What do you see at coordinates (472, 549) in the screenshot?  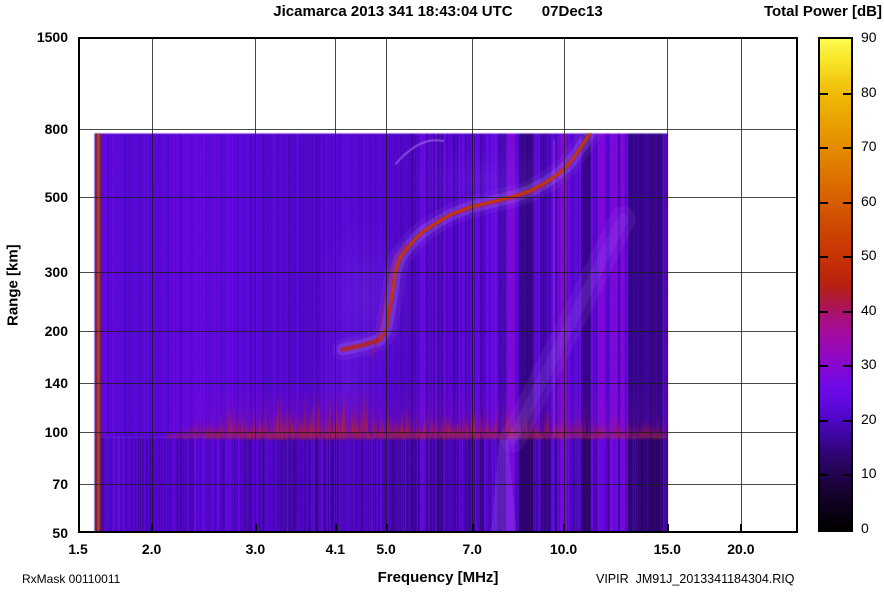 I see `x-tick-label: 7.0` at bounding box center [472, 549].